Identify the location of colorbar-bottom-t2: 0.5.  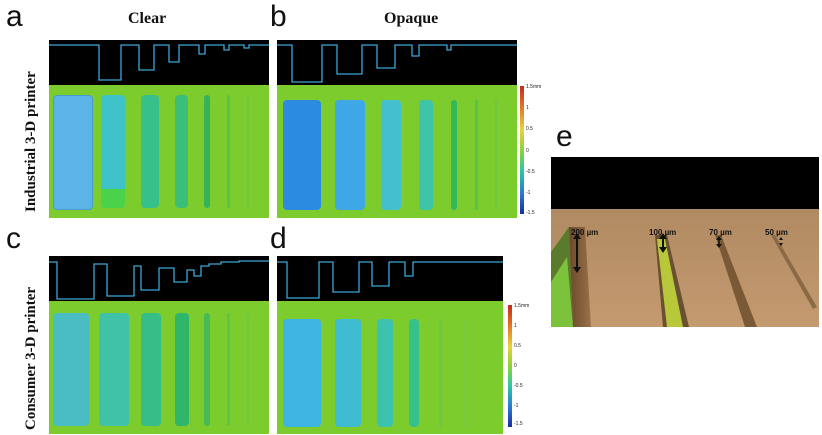
(517, 346).